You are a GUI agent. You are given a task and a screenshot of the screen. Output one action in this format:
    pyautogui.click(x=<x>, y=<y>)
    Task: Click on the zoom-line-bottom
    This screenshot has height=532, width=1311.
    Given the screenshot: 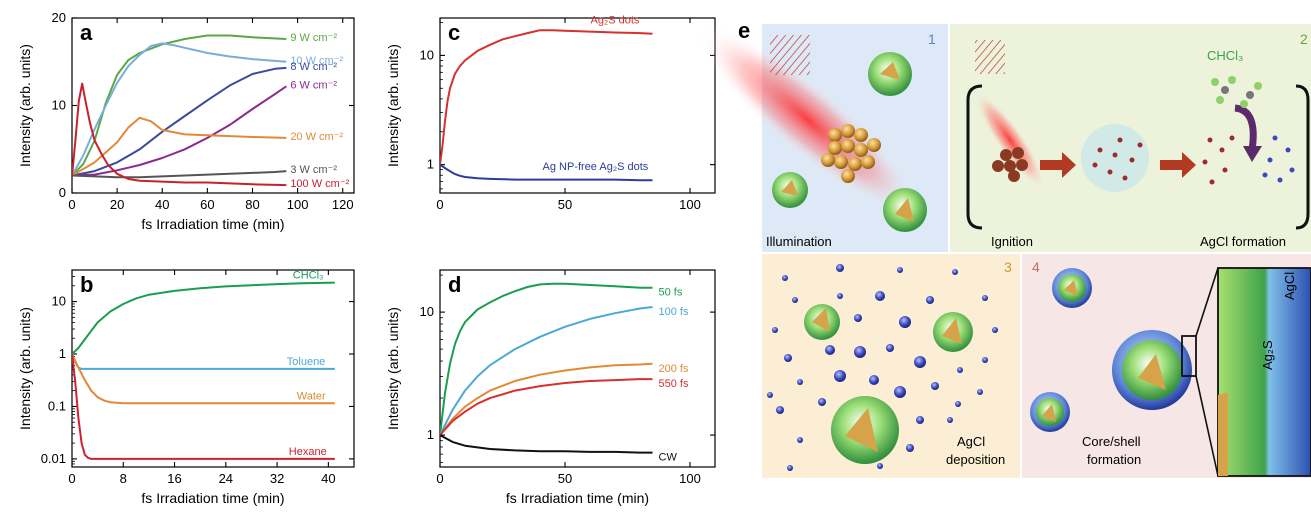 What is the action you would take?
    pyautogui.click(x=1207, y=426)
    